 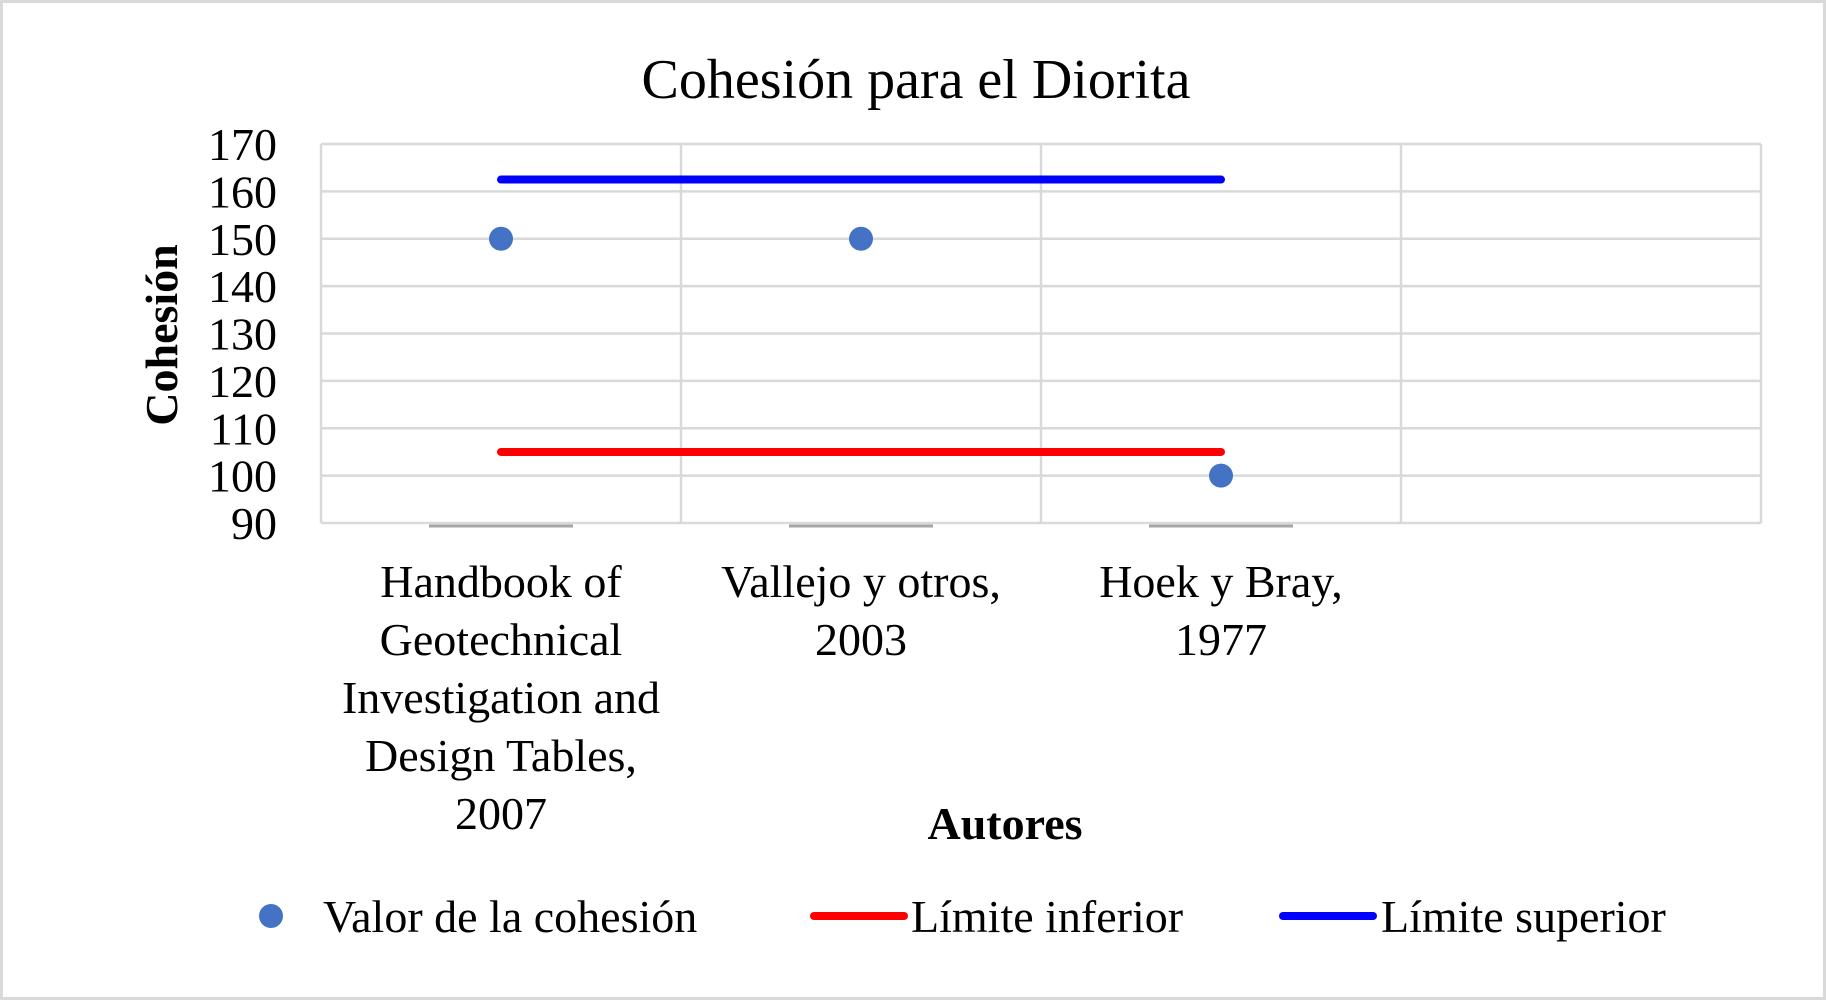 I want to click on legend-label: Límite superior, so click(x=1523, y=916).